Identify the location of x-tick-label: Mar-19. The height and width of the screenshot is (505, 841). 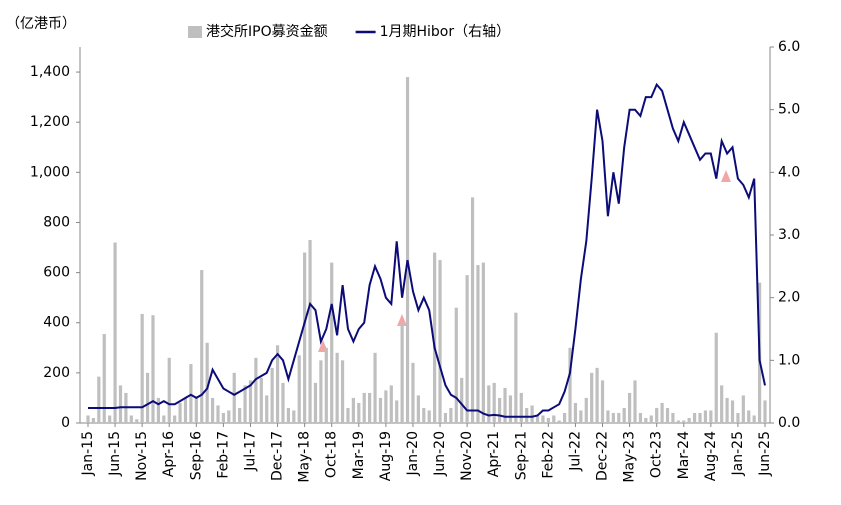
(359, 455).